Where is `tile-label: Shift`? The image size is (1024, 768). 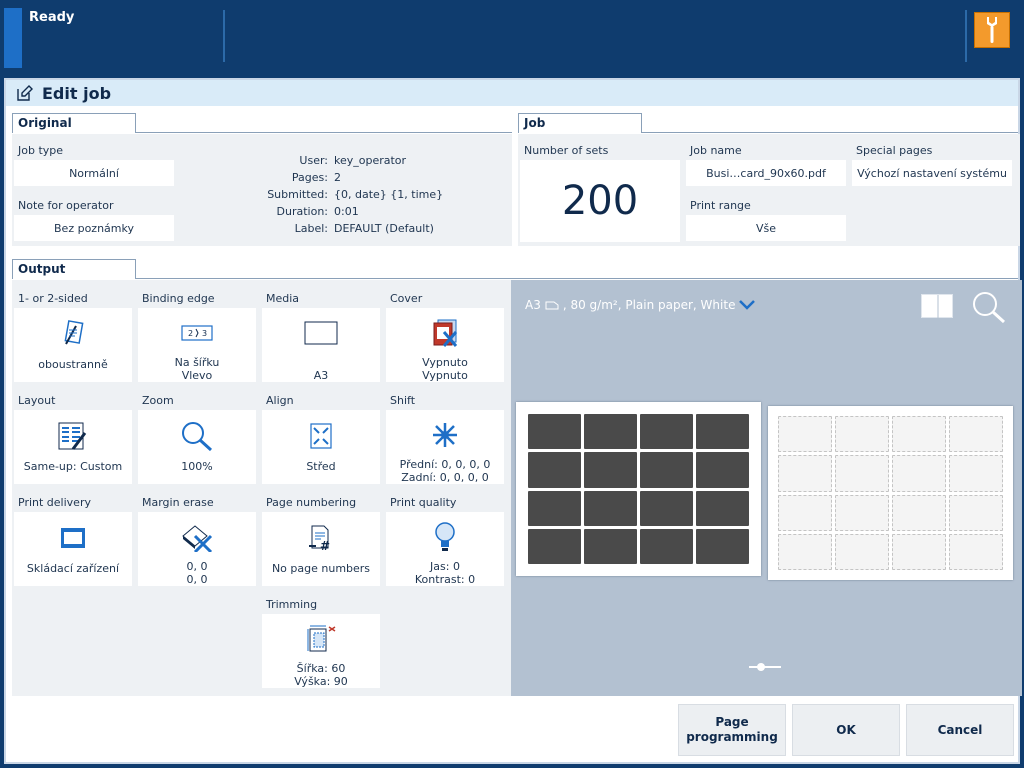 tile-label: Shift is located at coordinates (403, 400).